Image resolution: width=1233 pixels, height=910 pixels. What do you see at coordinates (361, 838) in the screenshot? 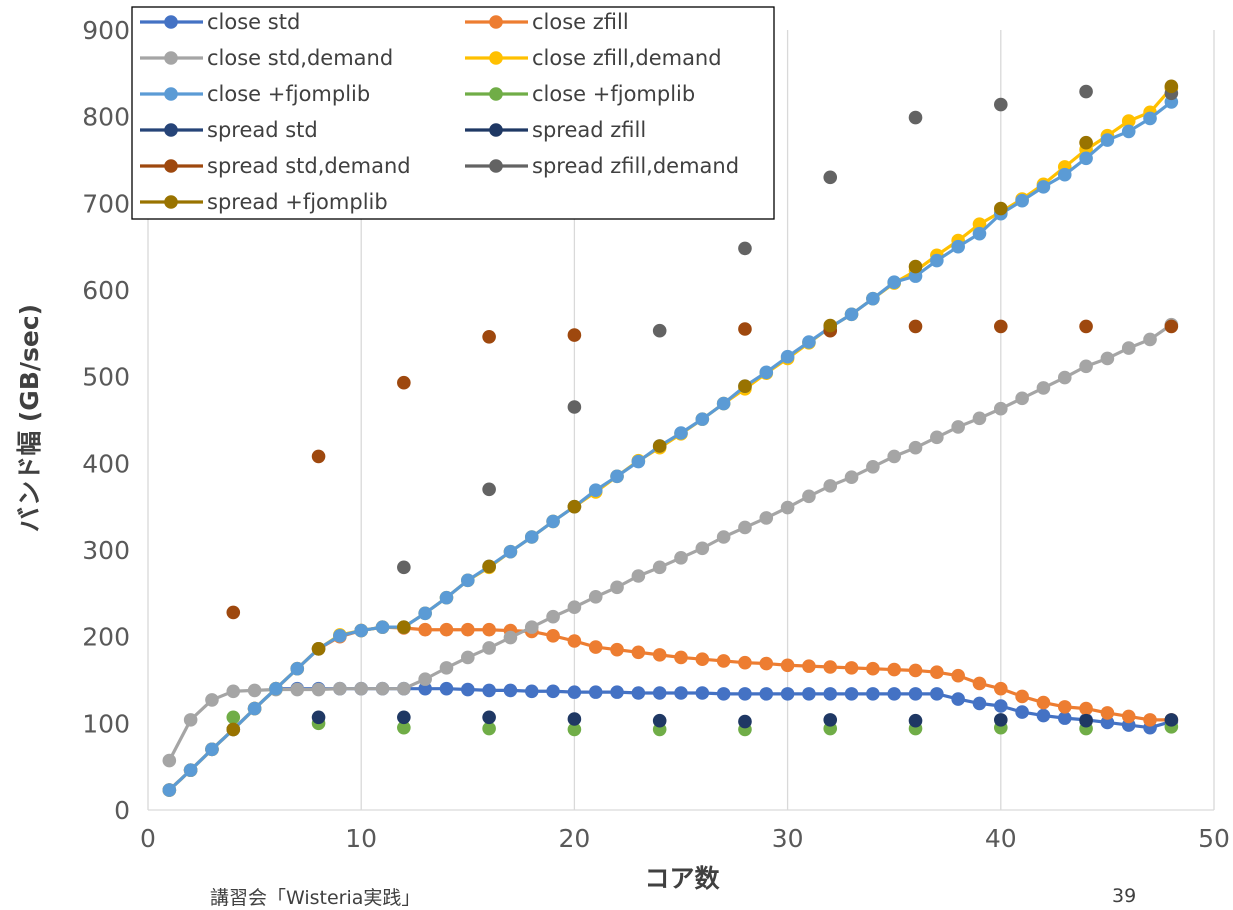
I see `x-tick-label-1: 10` at bounding box center [361, 838].